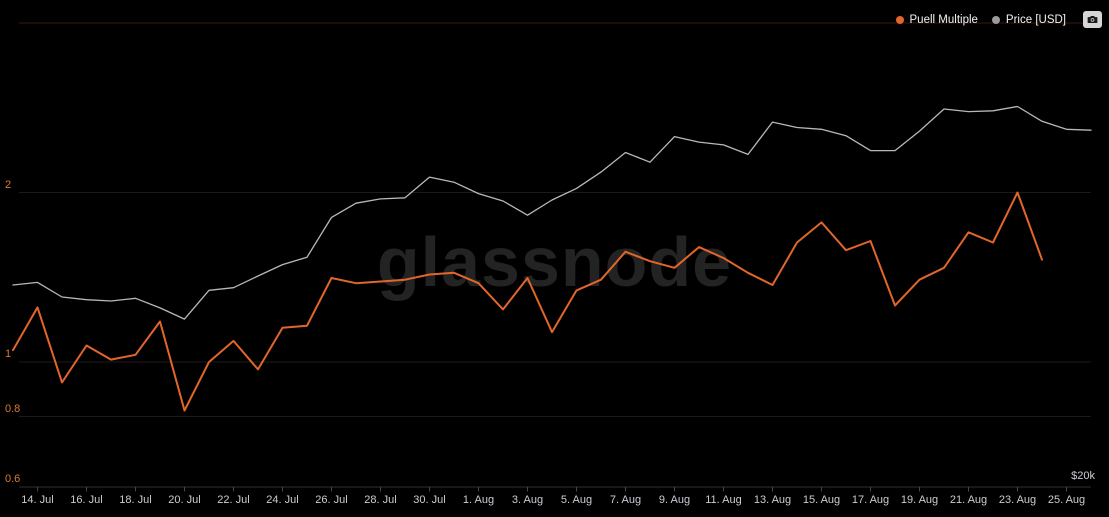  Describe the element at coordinates (282, 500) in the screenshot. I see `x-tick-label: 24. Jul` at that location.